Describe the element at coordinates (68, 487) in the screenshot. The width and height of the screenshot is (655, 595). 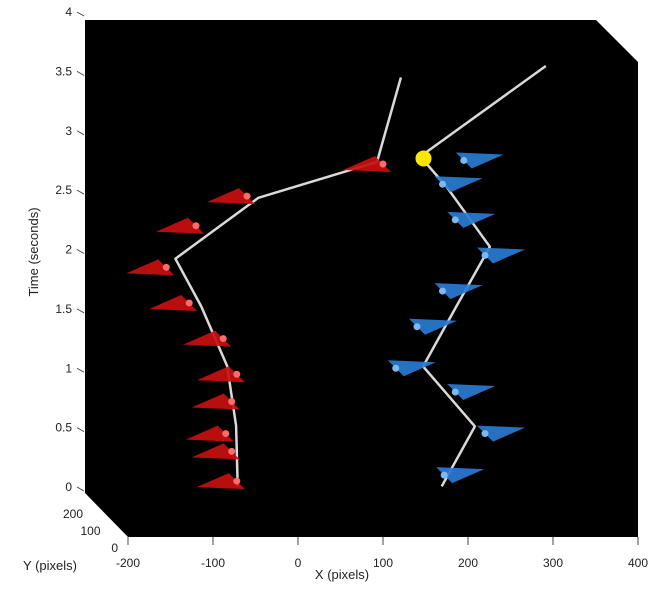
I see `z-tick-label: 0` at that location.